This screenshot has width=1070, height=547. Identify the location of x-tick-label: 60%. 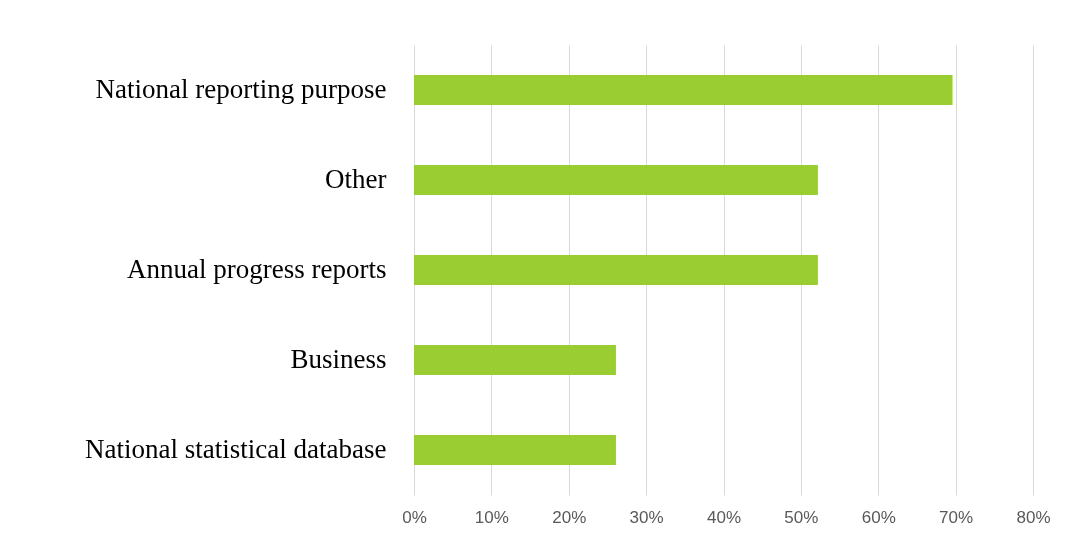
(878, 517).